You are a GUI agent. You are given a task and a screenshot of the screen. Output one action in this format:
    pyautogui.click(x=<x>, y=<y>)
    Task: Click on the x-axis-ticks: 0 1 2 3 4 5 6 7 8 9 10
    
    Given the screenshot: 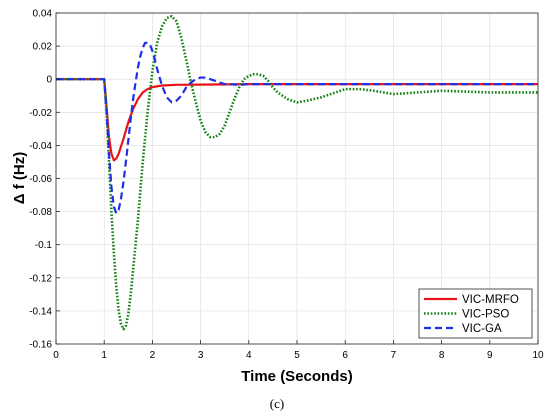 What is the action you would take?
    pyautogui.click(x=298, y=350)
    